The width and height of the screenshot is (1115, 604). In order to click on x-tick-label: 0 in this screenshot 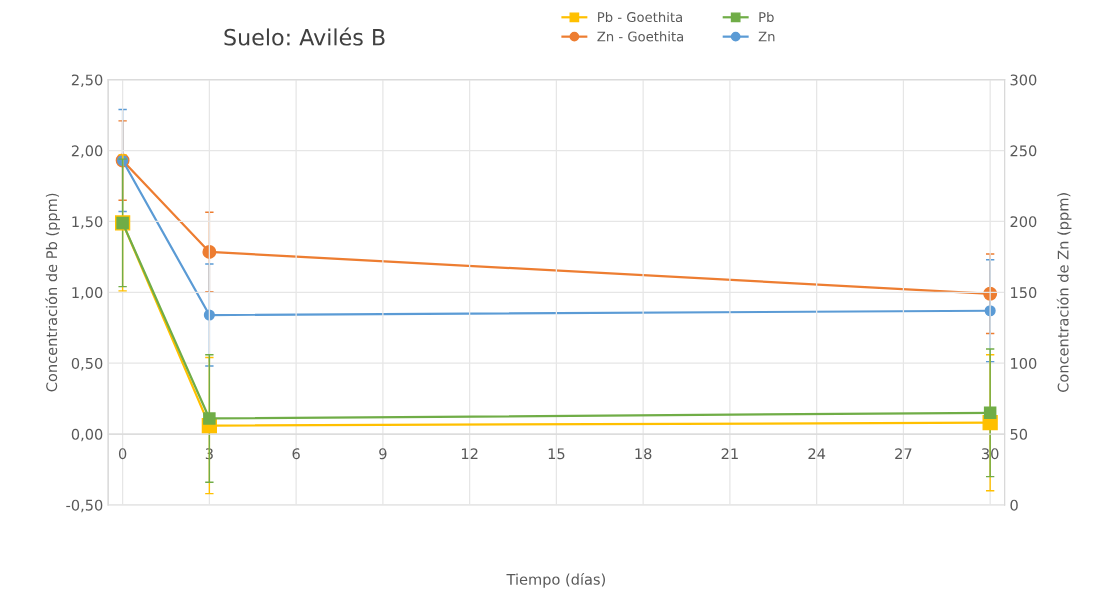, I will do `click(122, 454)`.